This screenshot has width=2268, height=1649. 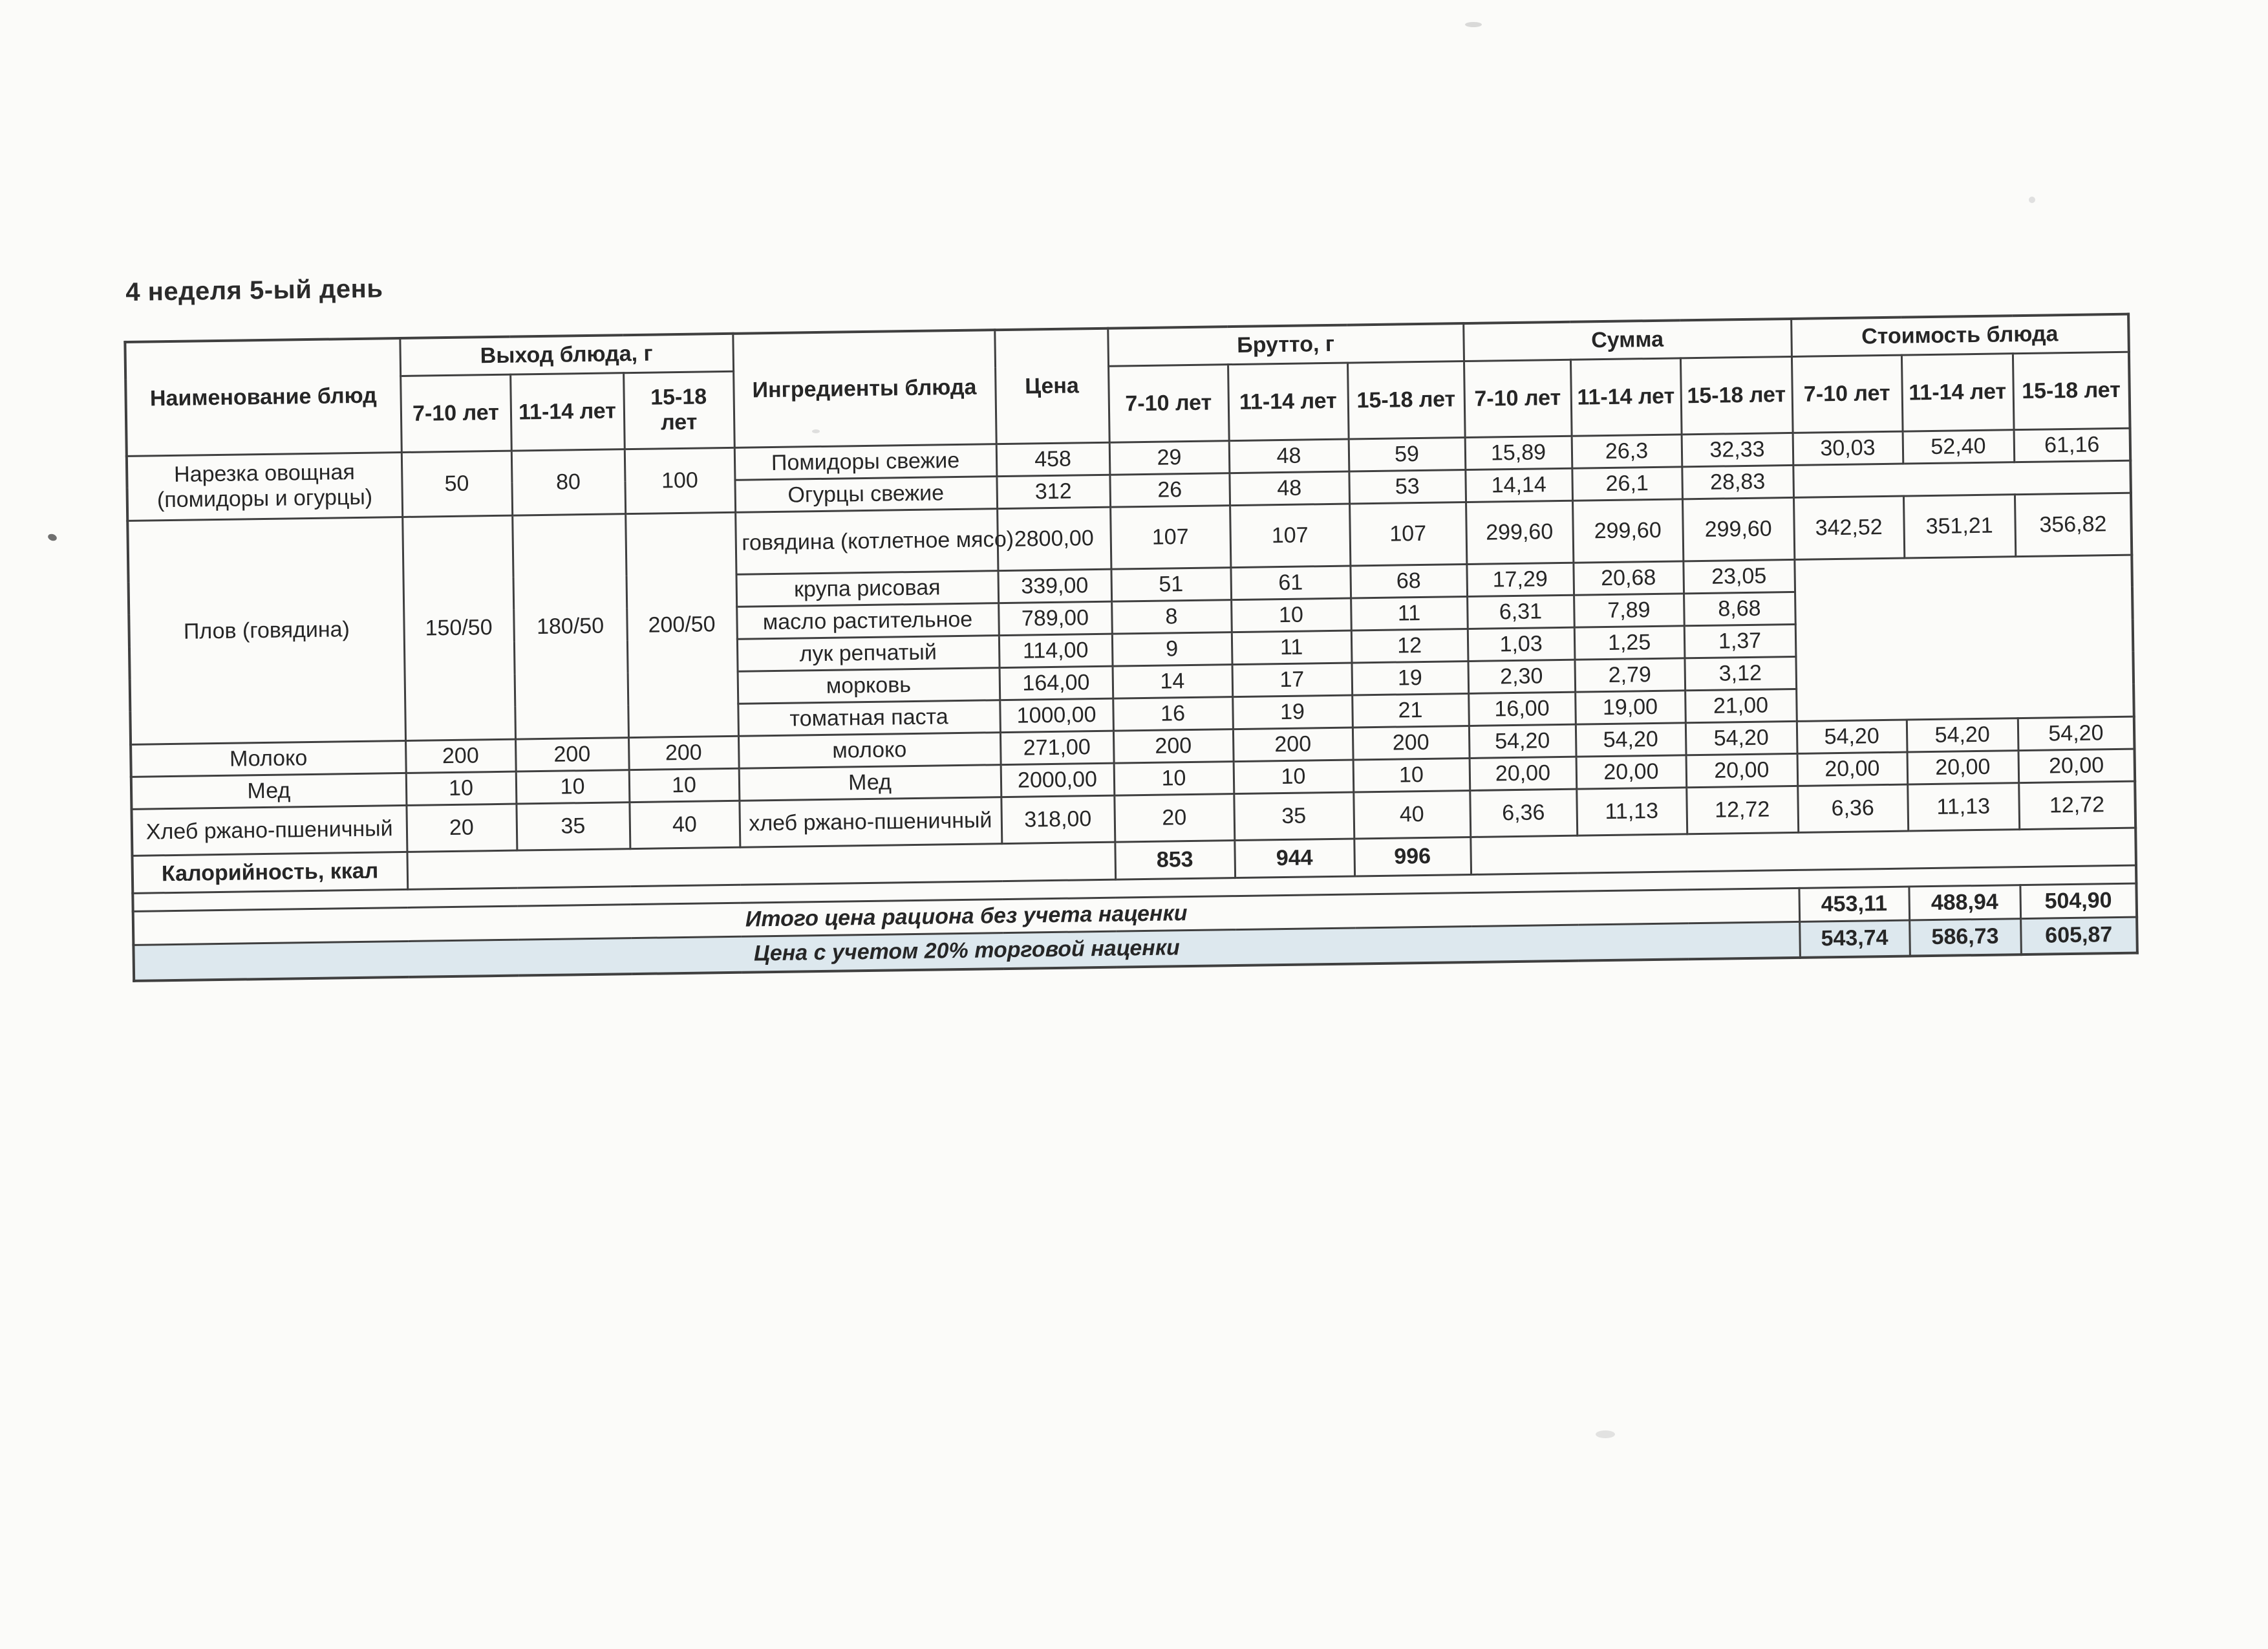 What do you see at coordinates (1853, 808) in the screenshot?
I see `cost-cell: 6,36` at bounding box center [1853, 808].